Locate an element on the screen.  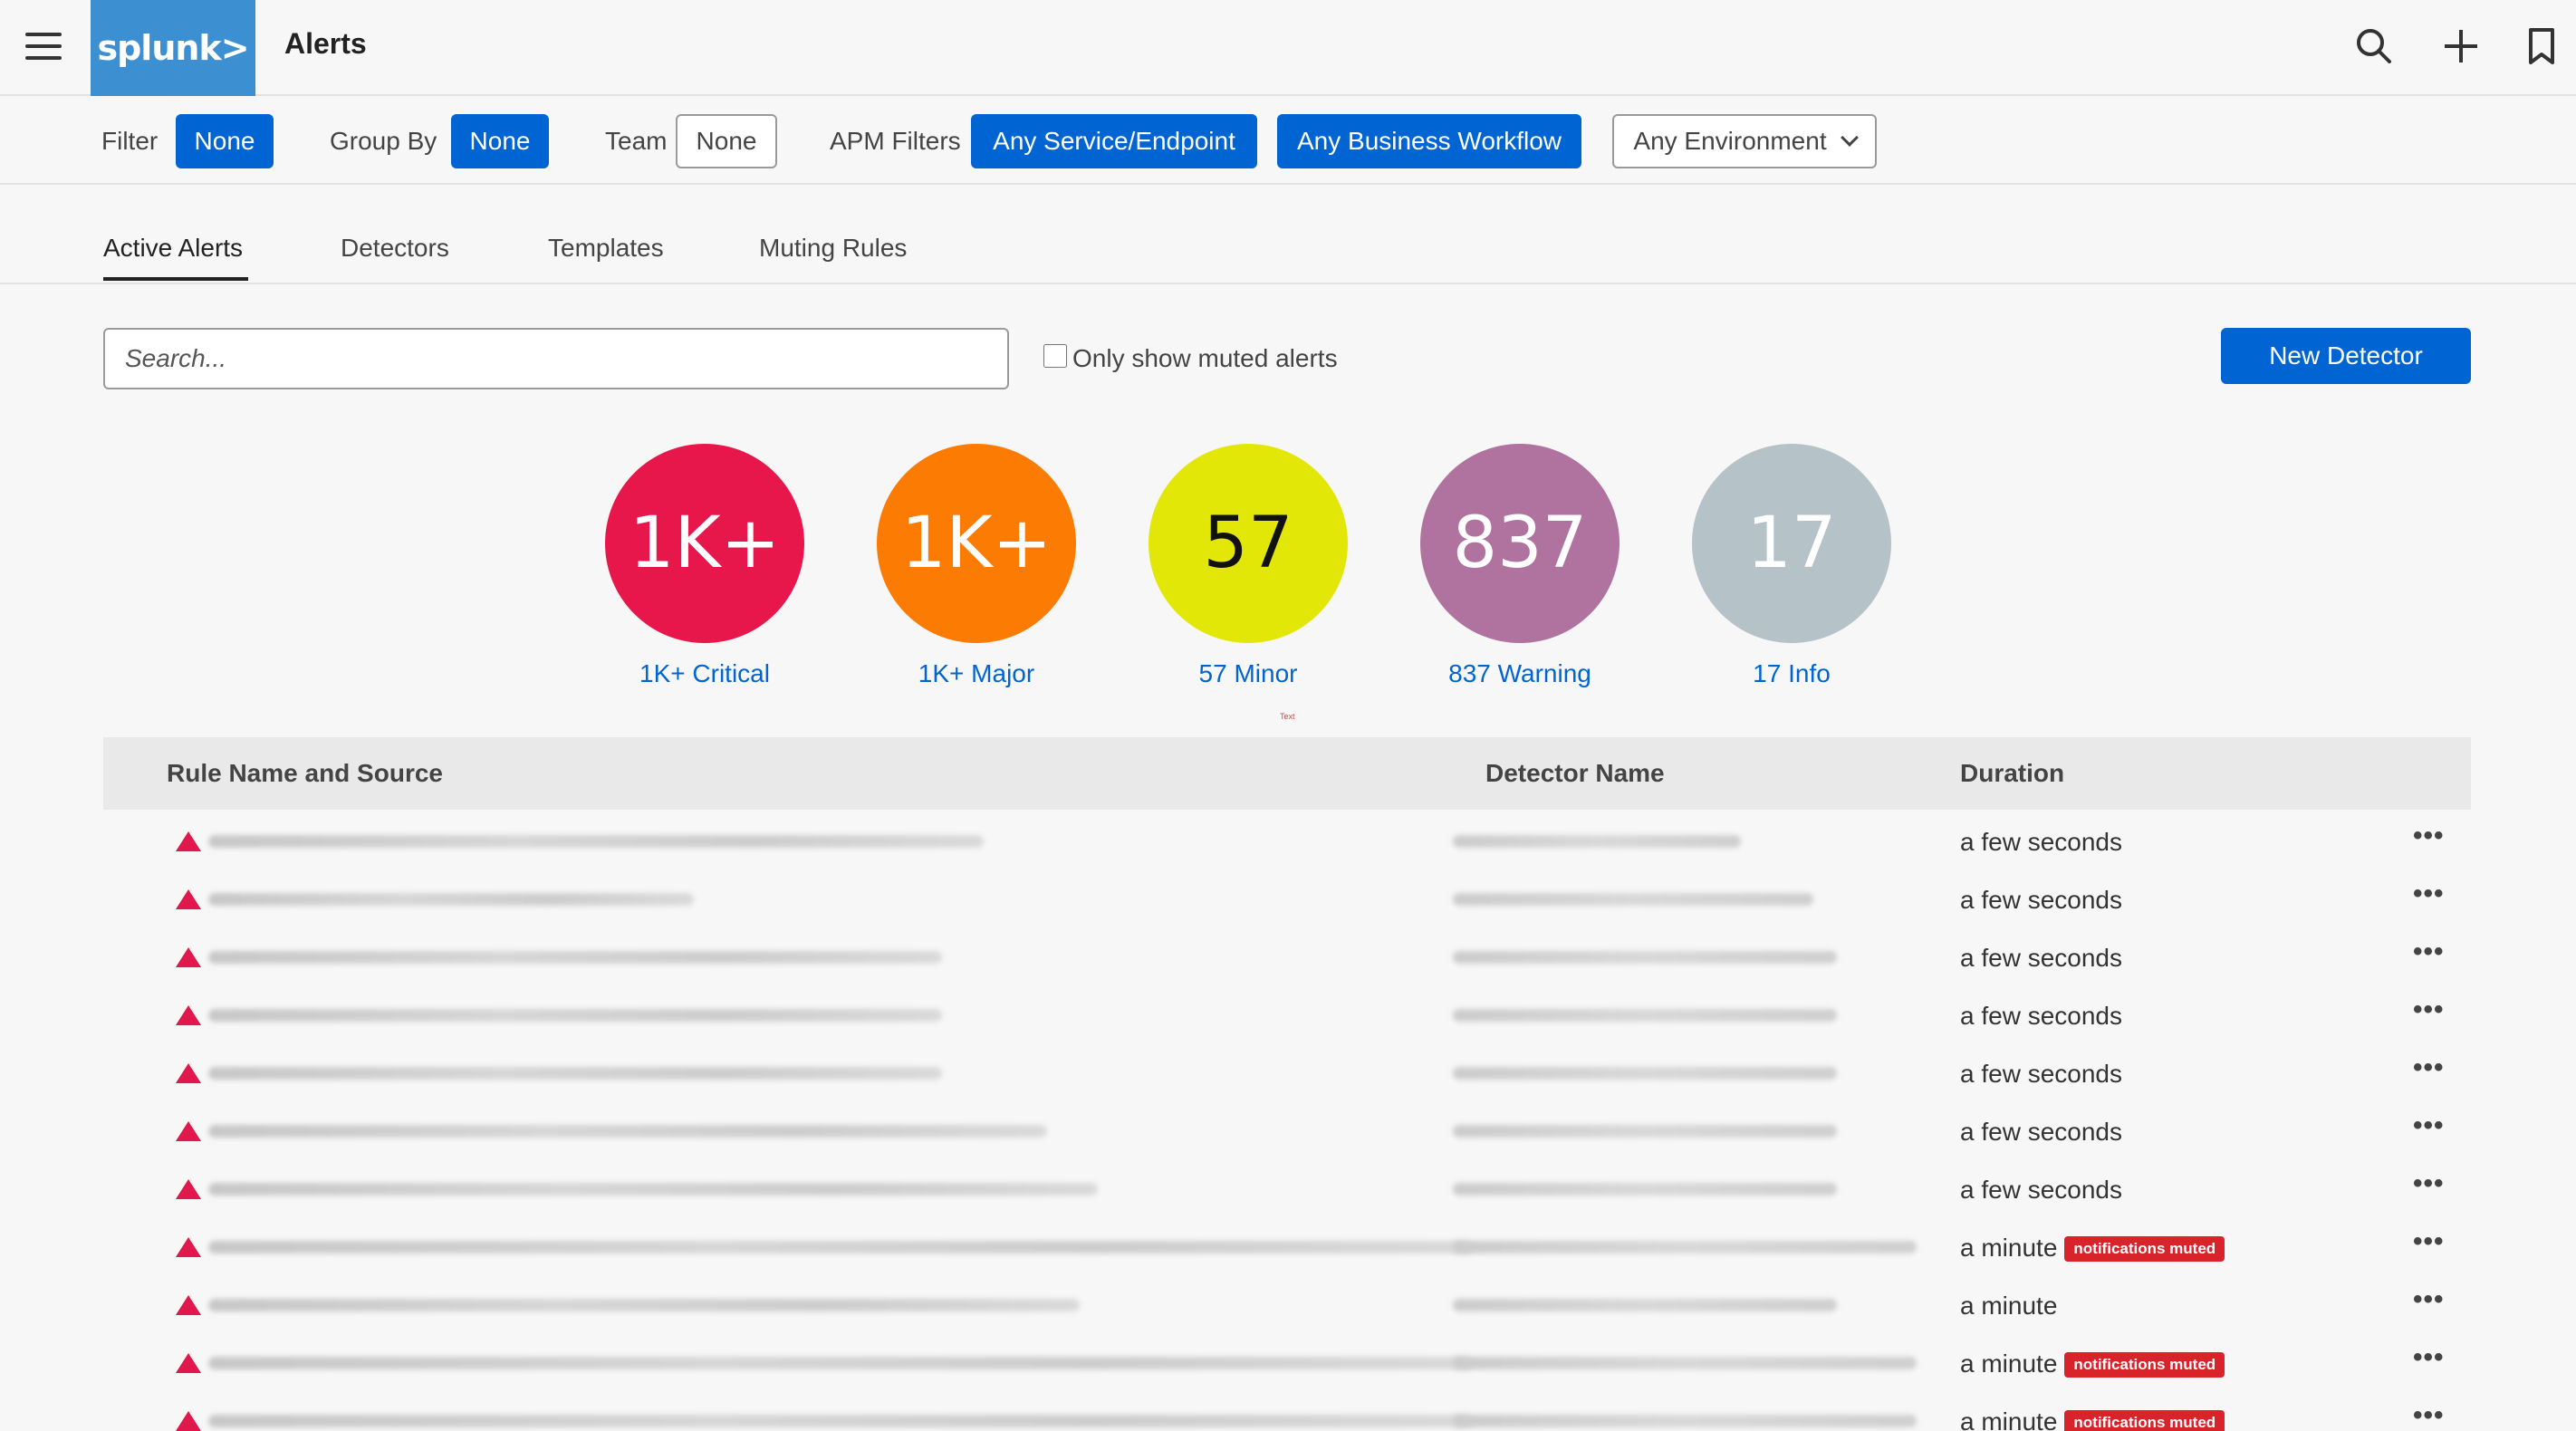
severity-major: 1K+ 1K+ Major is located at coordinates (976, 566).